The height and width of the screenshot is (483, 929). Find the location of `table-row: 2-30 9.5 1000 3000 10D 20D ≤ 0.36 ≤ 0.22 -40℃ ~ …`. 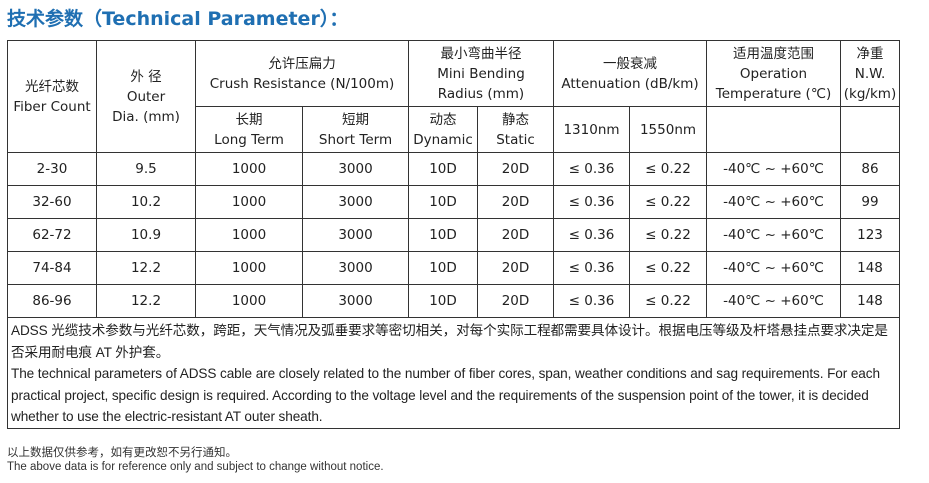

table-row: 2-30 9.5 1000 3000 10D 20D ≤ 0.36 ≤ 0.22 -40℃ ~ … is located at coordinates (454, 169).